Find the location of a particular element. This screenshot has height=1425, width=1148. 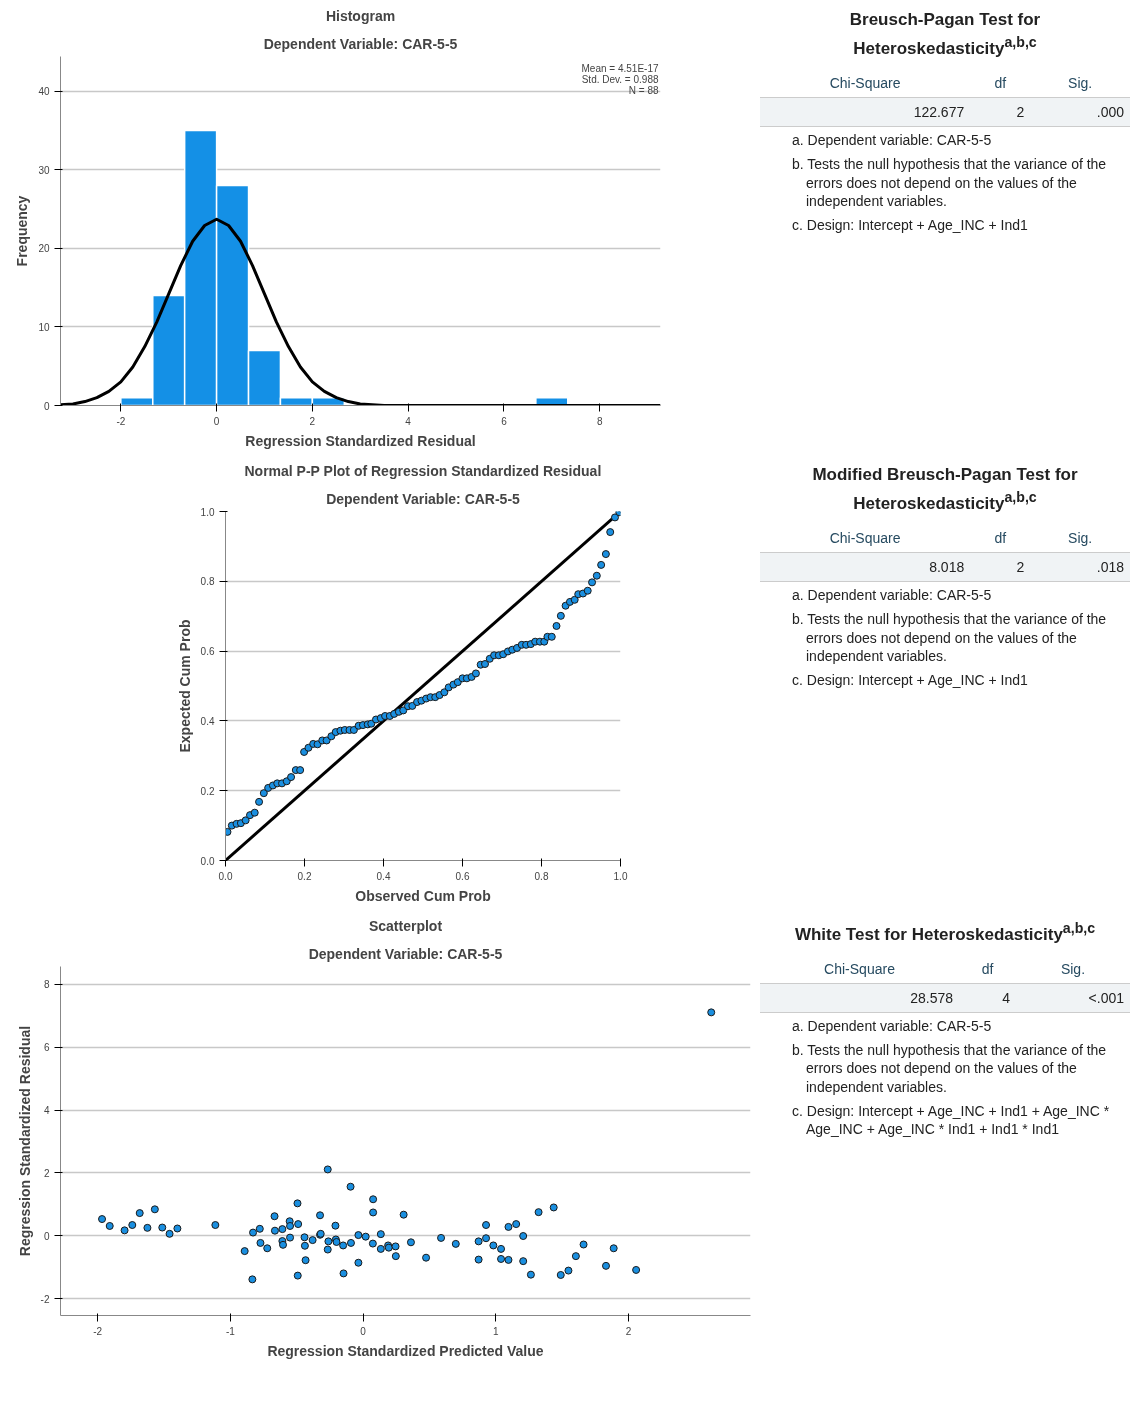

x-tick-label: 1.0 is located at coordinates (620, 876).